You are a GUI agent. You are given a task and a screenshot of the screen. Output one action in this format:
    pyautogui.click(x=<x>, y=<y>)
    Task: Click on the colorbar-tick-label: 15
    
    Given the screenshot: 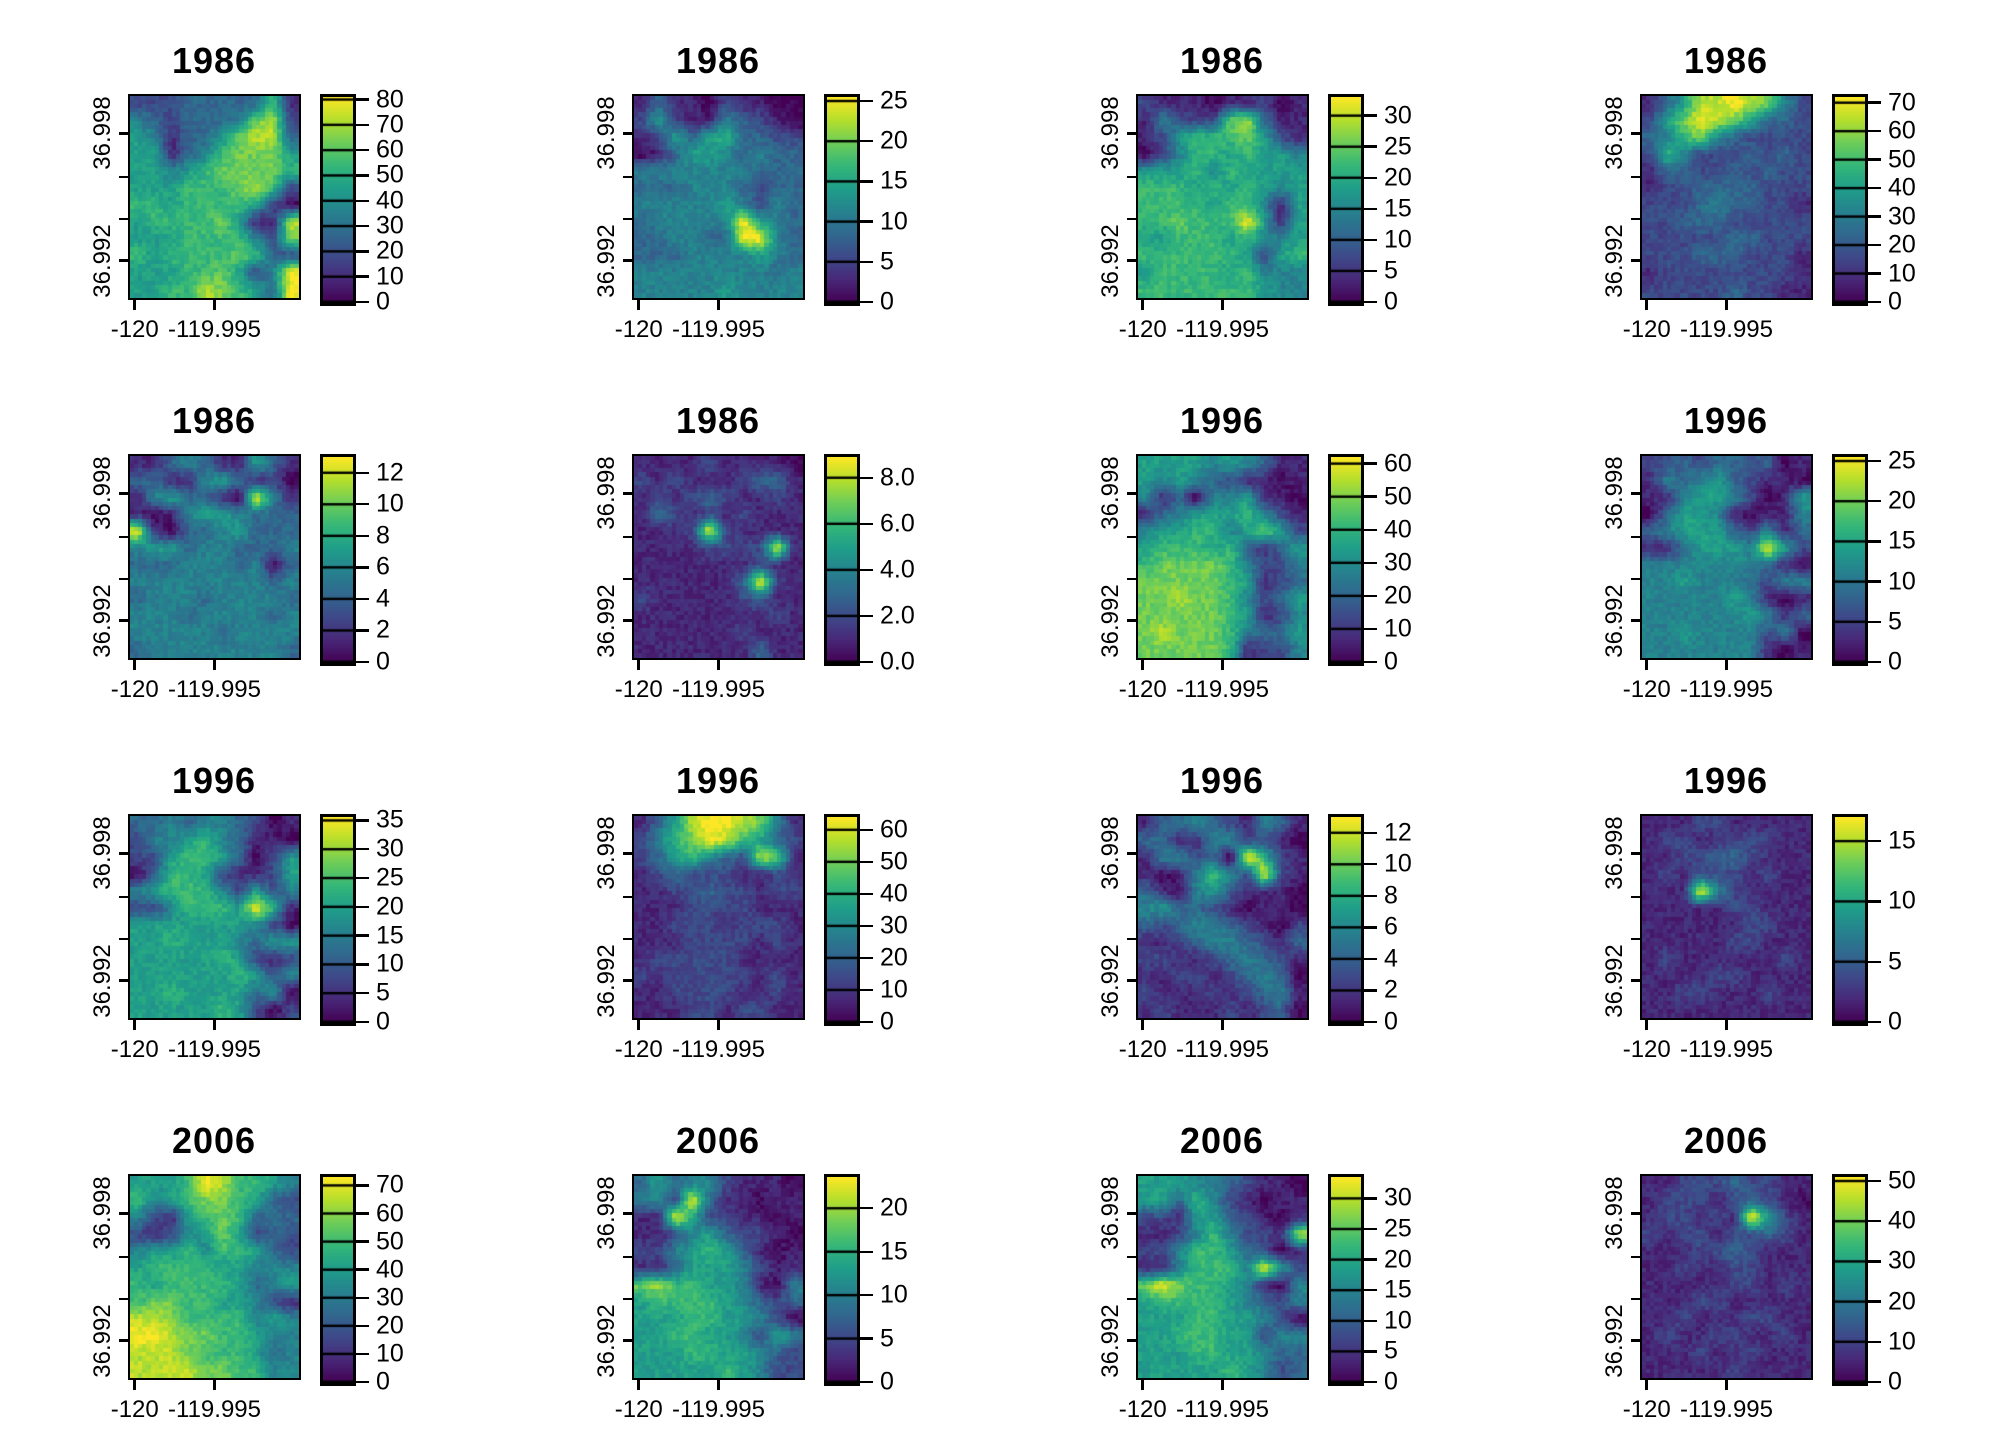 What is the action you would take?
    pyautogui.click(x=1398, y=1289)
    